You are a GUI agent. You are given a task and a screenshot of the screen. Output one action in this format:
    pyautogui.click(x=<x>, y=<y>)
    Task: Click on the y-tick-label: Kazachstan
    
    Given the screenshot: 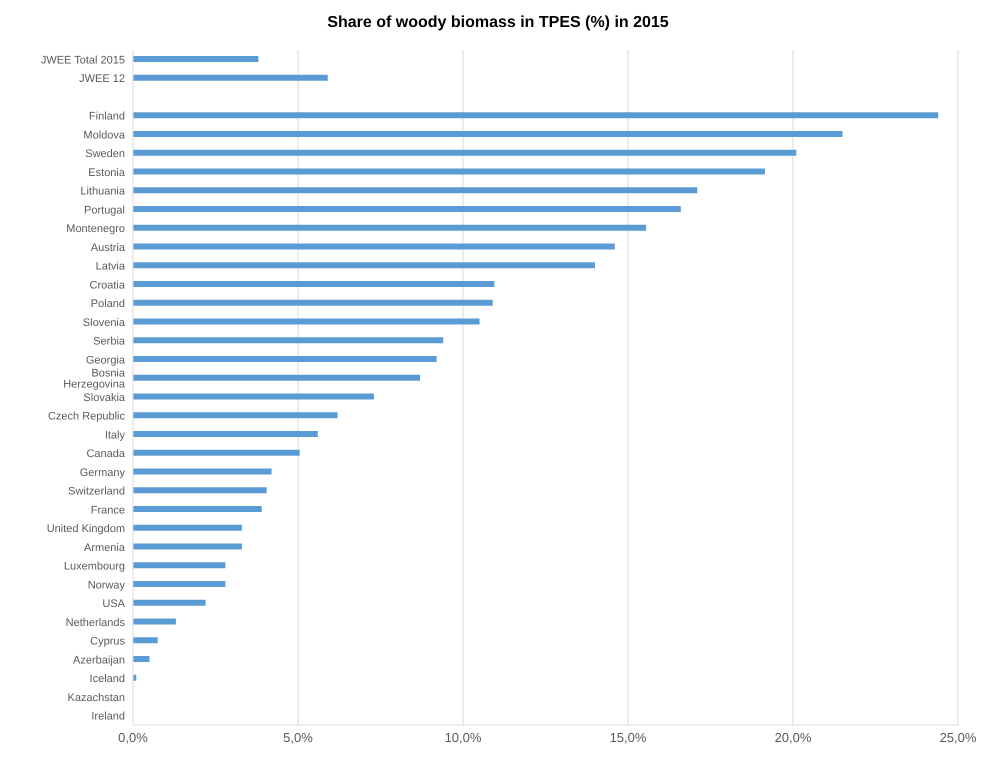 What is the action you would take?
    pyautogui.click(x=96, y=698)
    